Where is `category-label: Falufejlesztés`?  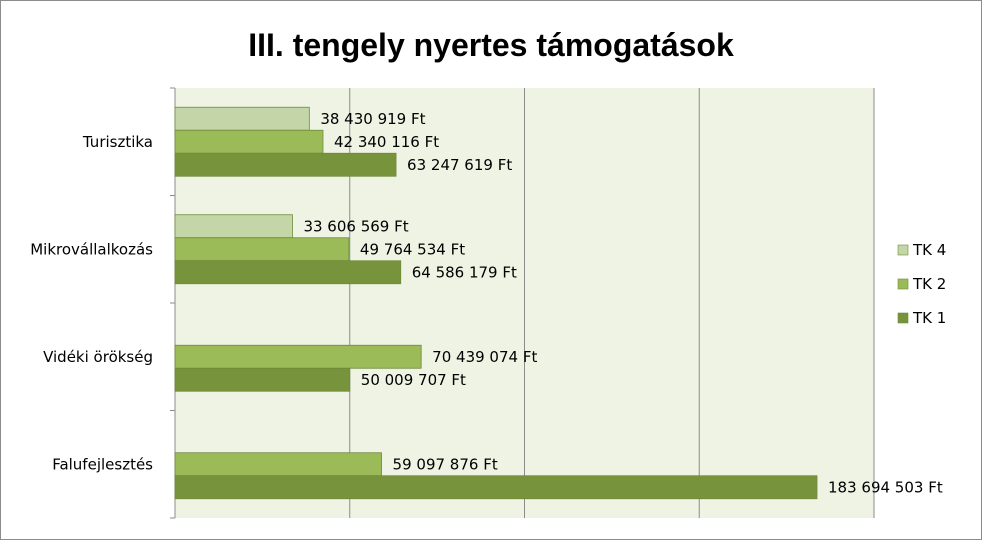 category-label: Falufejlesztés is located at coordinates (102, 464).